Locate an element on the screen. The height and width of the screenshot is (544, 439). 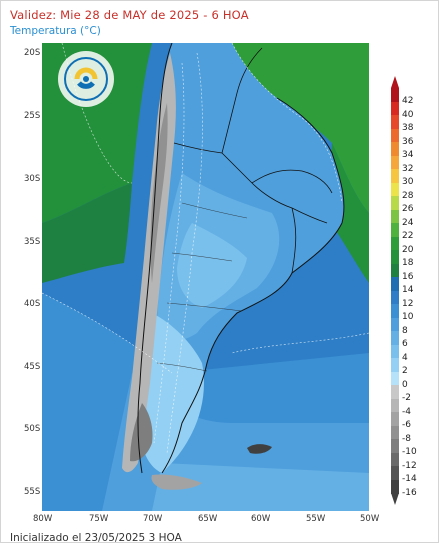
andes-colder-core is located at coordinates (159, 193).